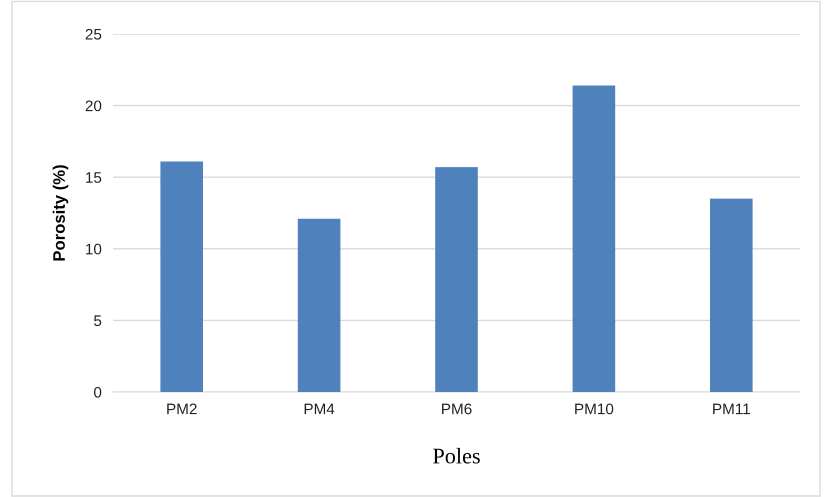 The width and height of the screenshot is (825, 497). Describe the element at coordinates (319, 409) in the screenshot. I see `x-tick-label: PM4` at that location.